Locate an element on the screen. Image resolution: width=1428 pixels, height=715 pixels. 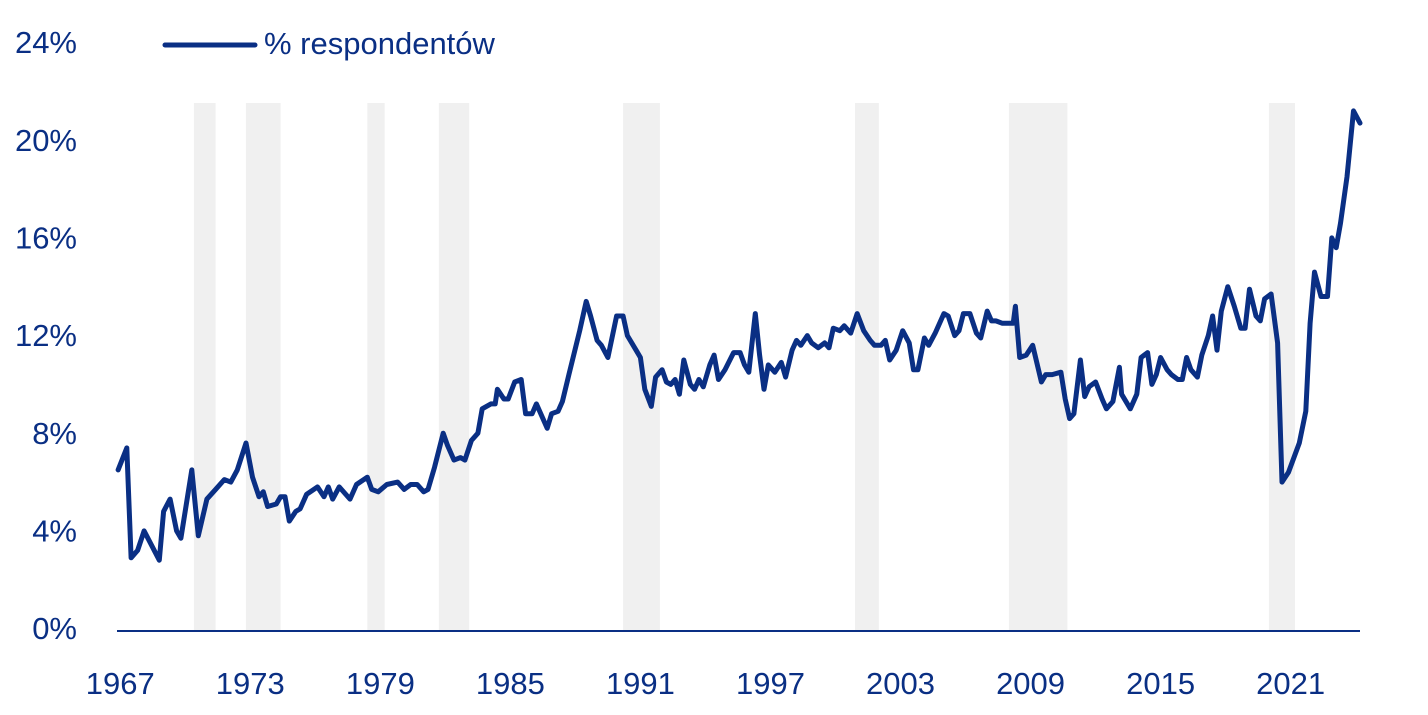
x-tick-label: 2003 is located at coordinates (900, 683).